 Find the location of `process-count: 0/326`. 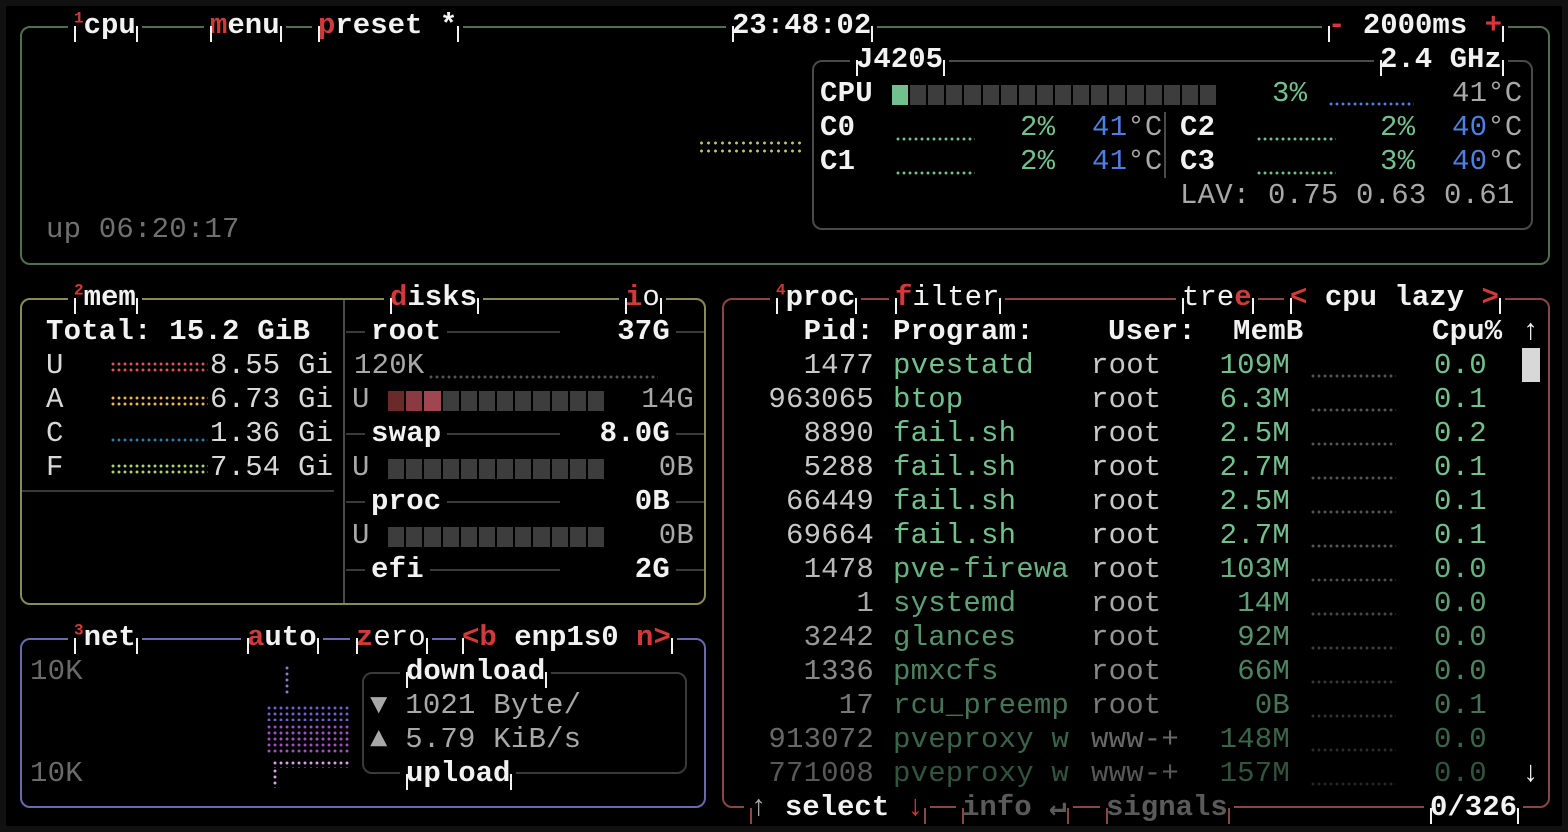

process-count: 0/326 is located at coordinates (1474, 808).